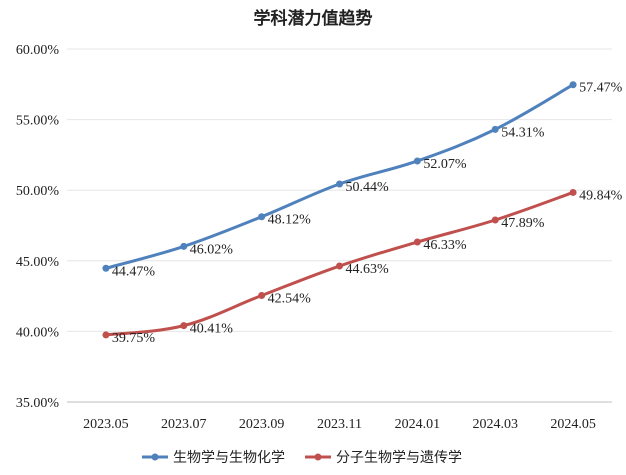  What do you see at coordinates (368, 269) in the screenshot?
I see `data-label: 44.63%` at bounding box center [368, 269].